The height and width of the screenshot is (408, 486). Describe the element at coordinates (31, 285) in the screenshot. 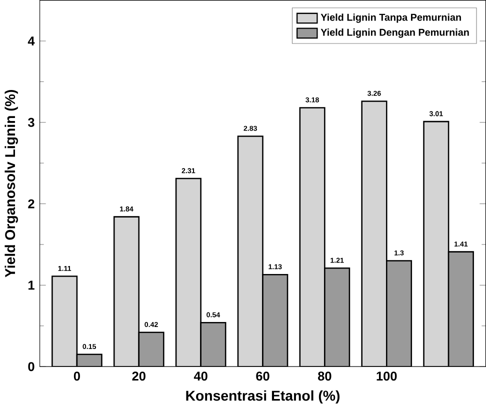

I see `y-tick-label: 1` at that location.